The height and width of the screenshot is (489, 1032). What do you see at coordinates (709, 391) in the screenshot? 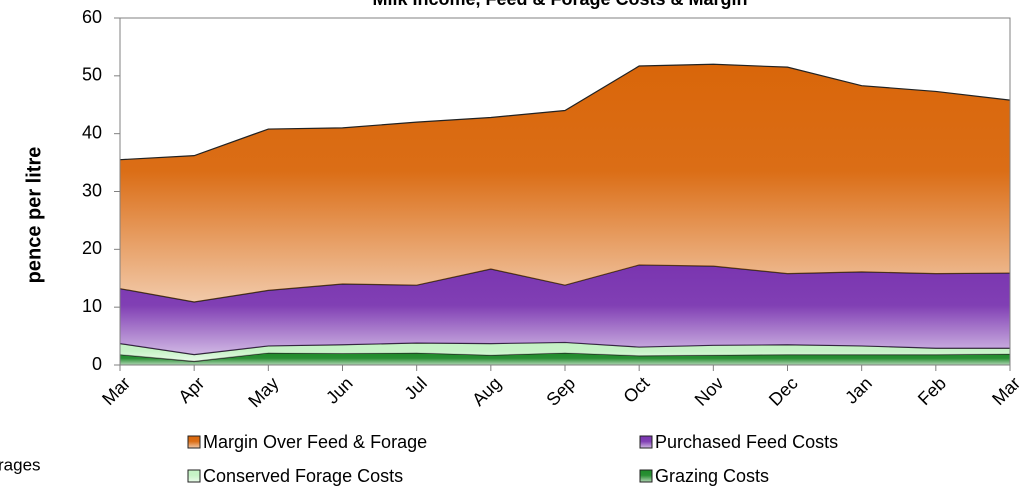
I see `x-tick-label: Nov` at bounding box center [709, 391].